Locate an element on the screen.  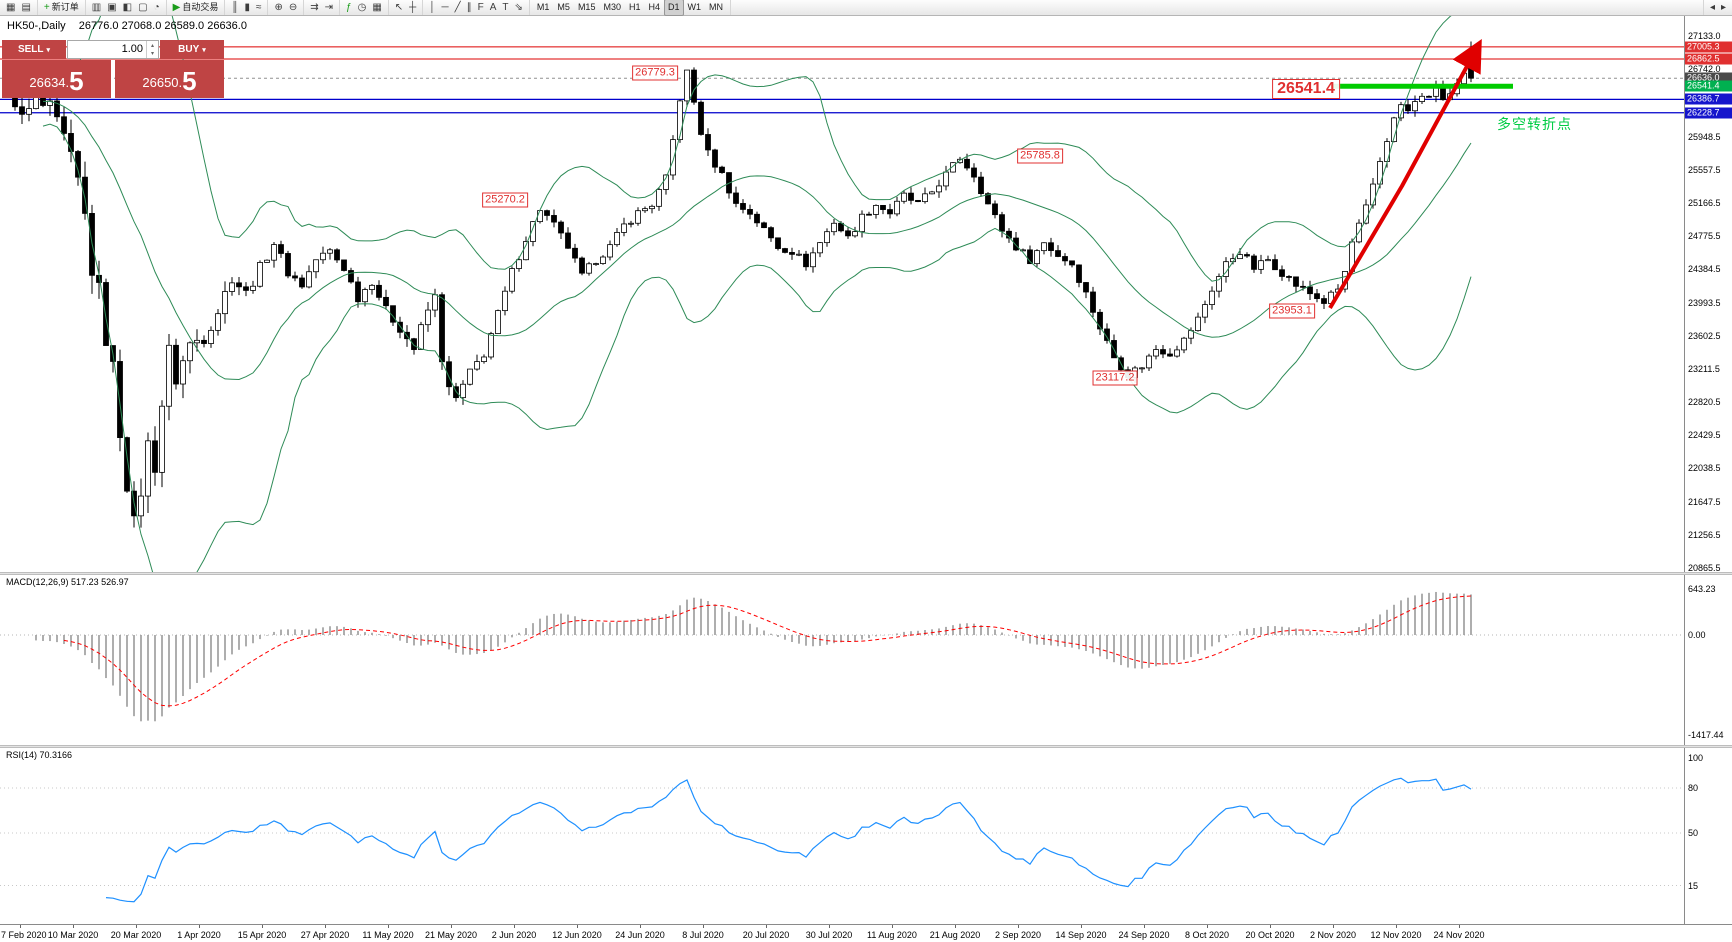
rsi-axis-label: 100 is located at coordinates (1696, 758).